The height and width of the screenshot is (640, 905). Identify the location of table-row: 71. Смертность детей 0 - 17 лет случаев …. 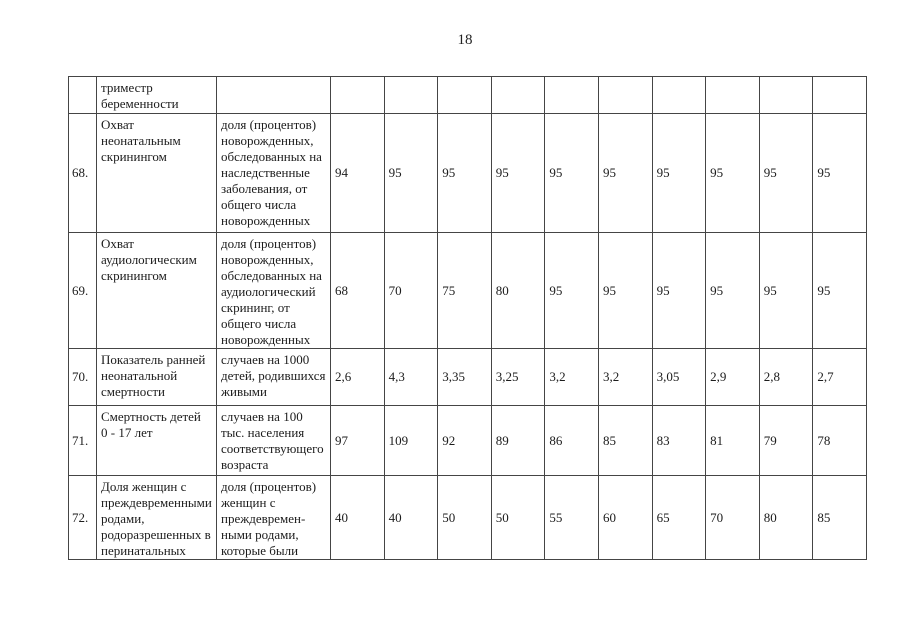
(467, 440).